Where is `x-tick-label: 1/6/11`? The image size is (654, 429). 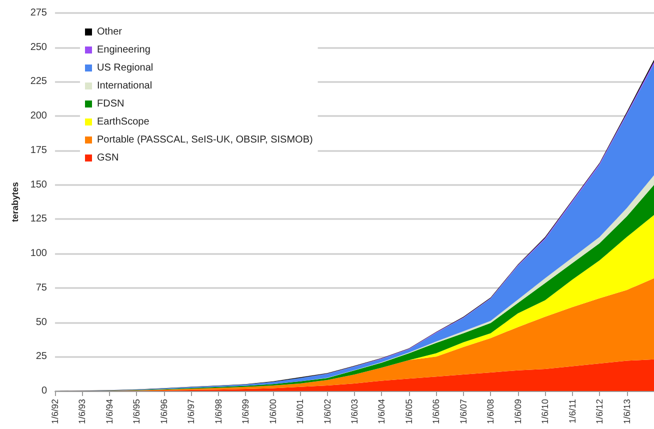 x-tick-label: 1/6/11 is located at coordinates (572, 411).